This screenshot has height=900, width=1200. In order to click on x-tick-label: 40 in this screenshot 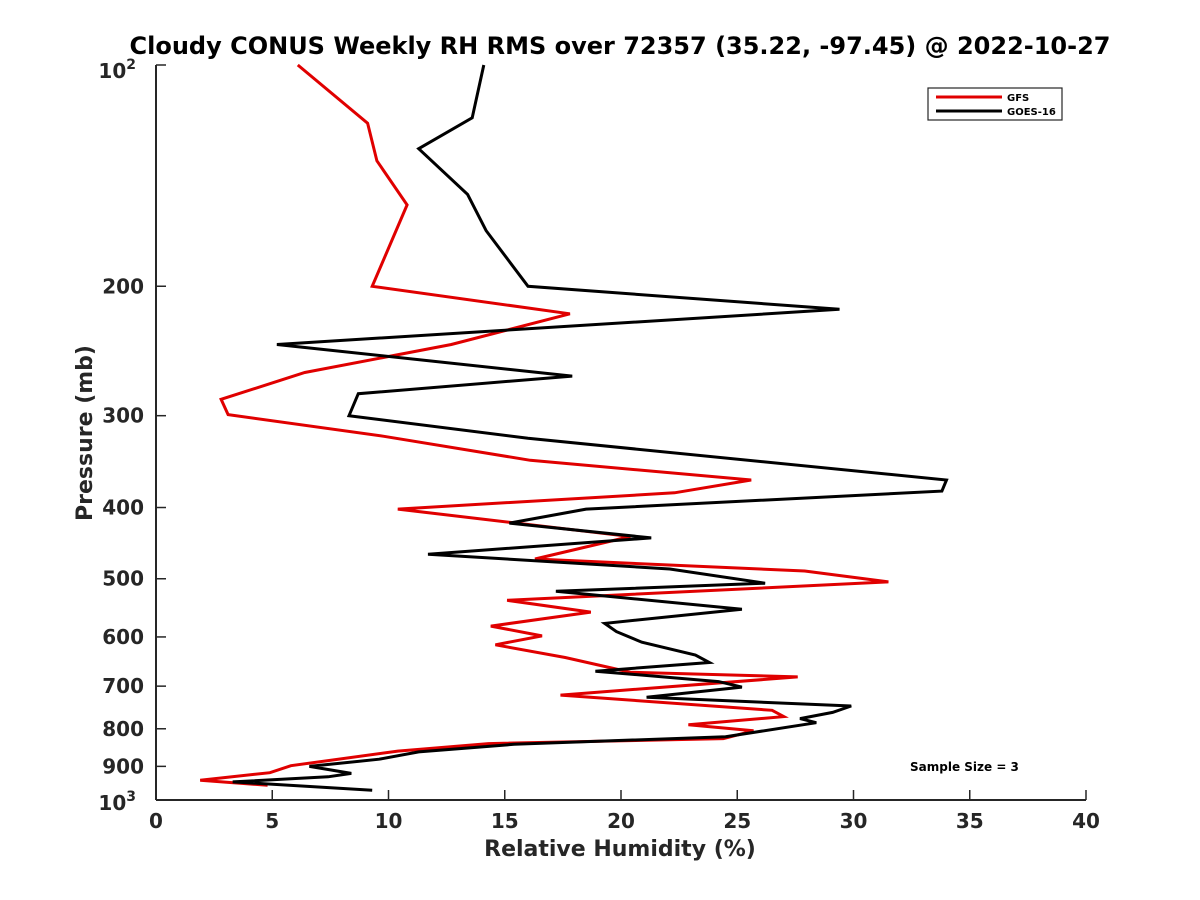, I will do `click(1086, 821)`.